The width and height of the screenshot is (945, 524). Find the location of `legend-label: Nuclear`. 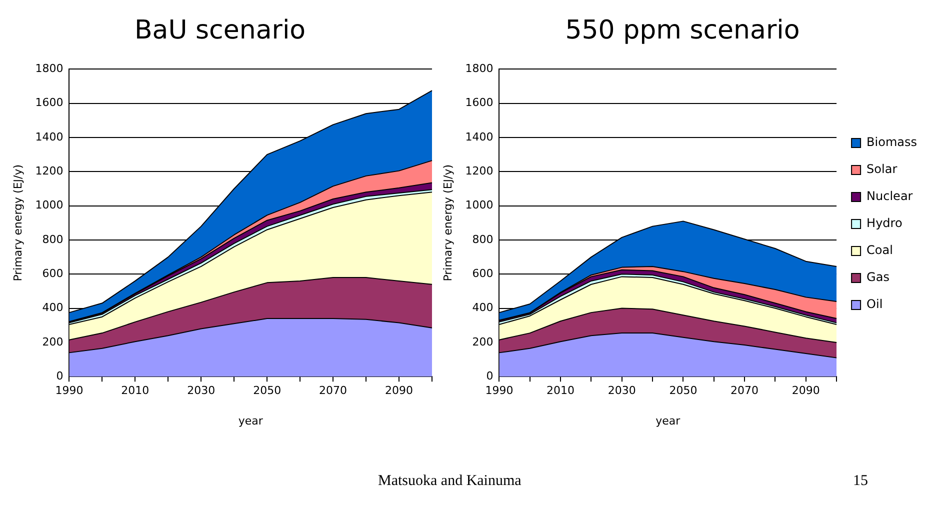

legend-label: Nuclear is located at coordinates (889, 196).